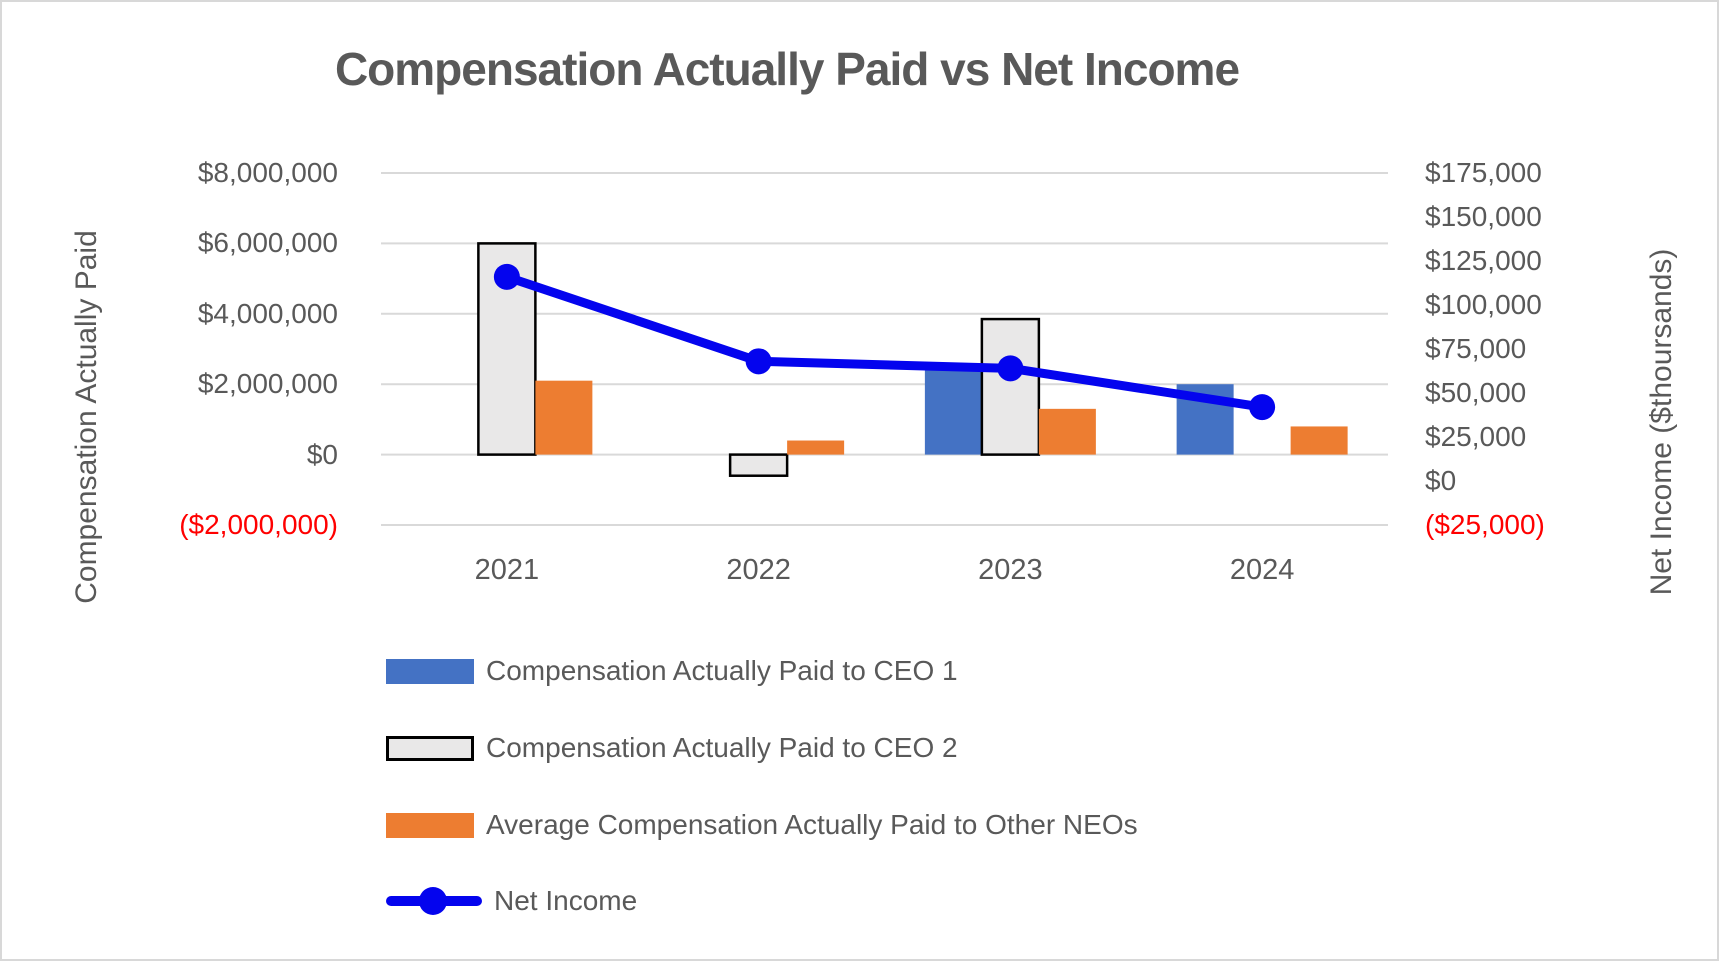 This screenshot has width=1719, height=961. Describe the element at coordinates (267, 172) in the screenshot. I see `axis-tick-label: $8,000,000` at that location.